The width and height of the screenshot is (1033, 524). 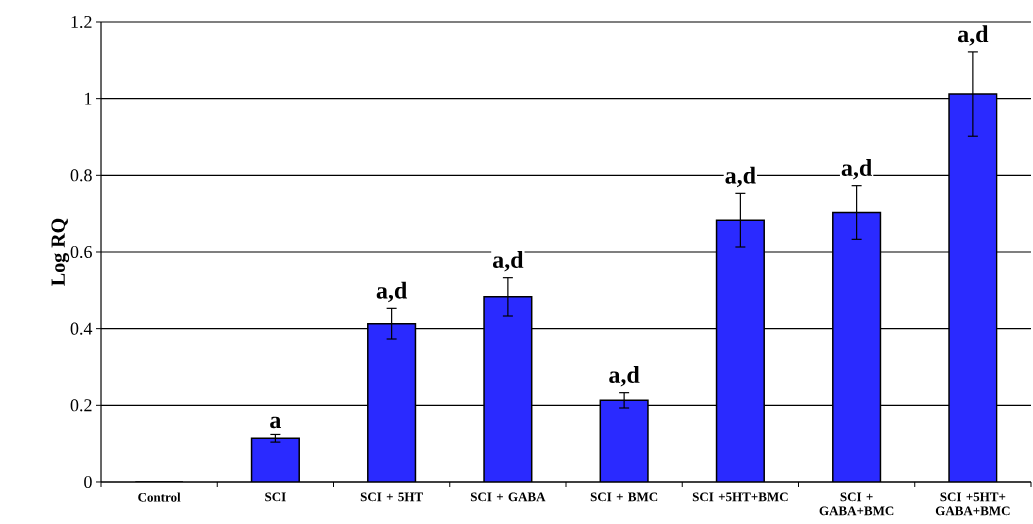 I want to click on y-tick-label: 0.4, so click(x=81, y=328).